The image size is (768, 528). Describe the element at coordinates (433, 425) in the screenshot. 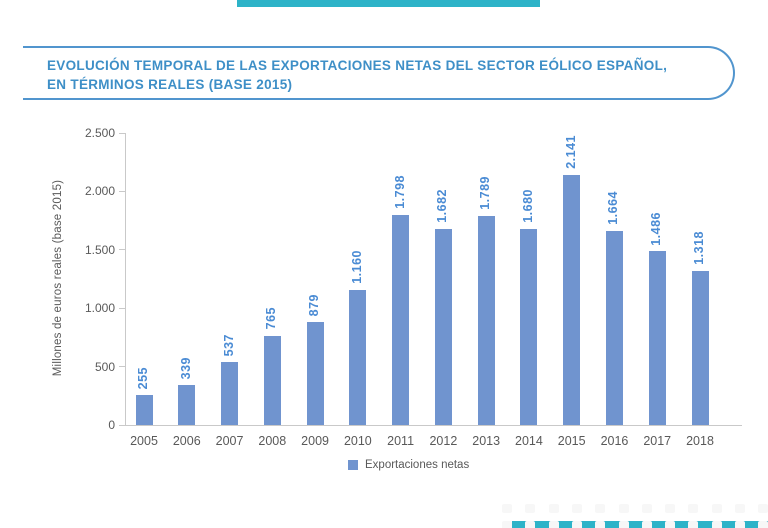

I see `x-axis-line` at that location.